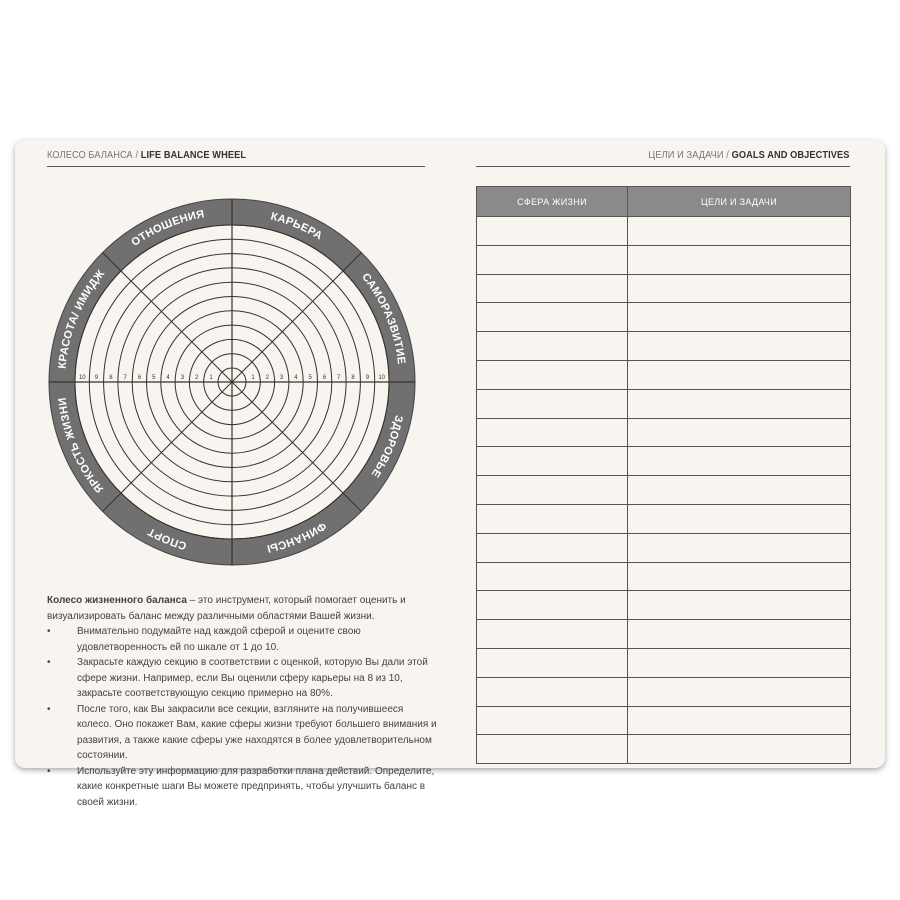 The width and height of the screenshot is (900, 900). I want to click on sector-divider, so click(232, 382).